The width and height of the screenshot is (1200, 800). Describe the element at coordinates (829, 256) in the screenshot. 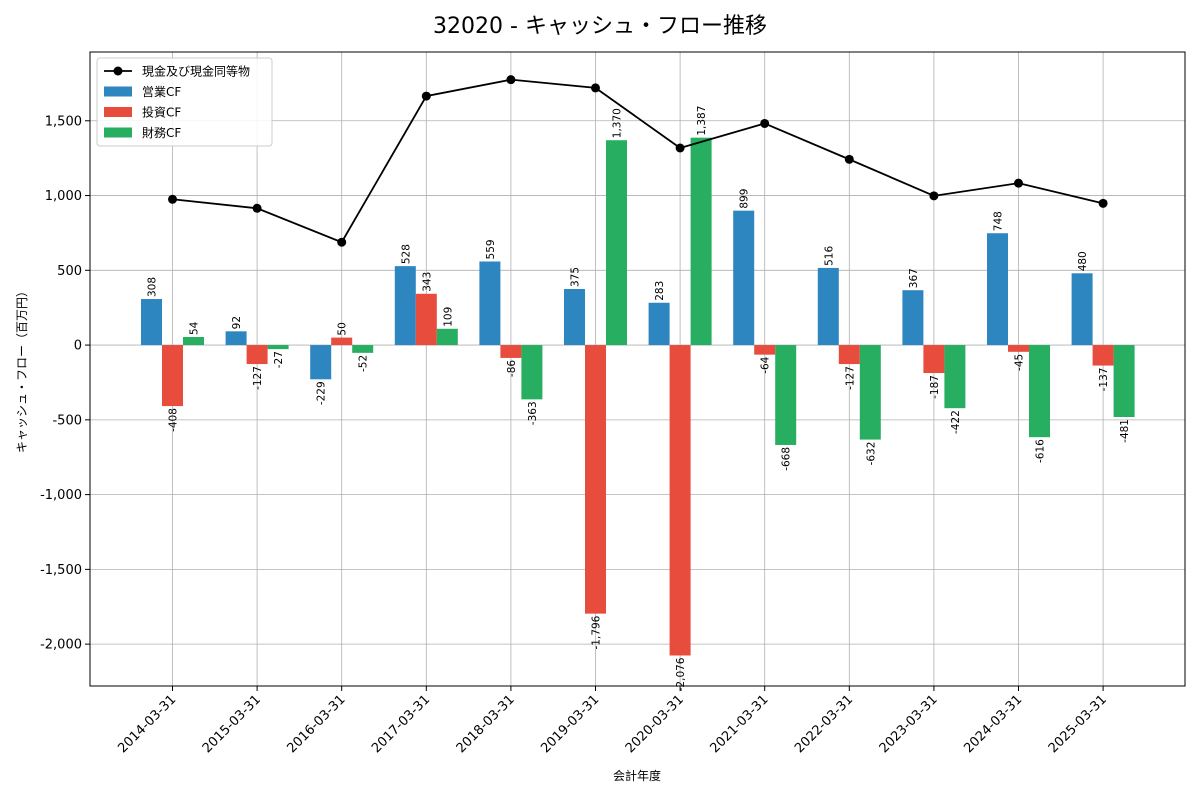

I see `bar-data-label: 516` at that location.